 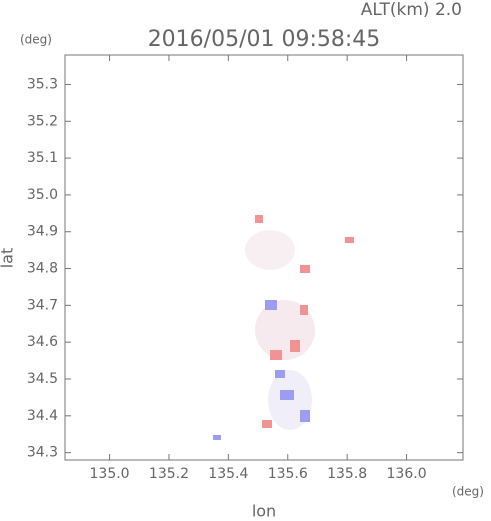 I want to click on x-unit: (deg), so click(x=468, y=492).